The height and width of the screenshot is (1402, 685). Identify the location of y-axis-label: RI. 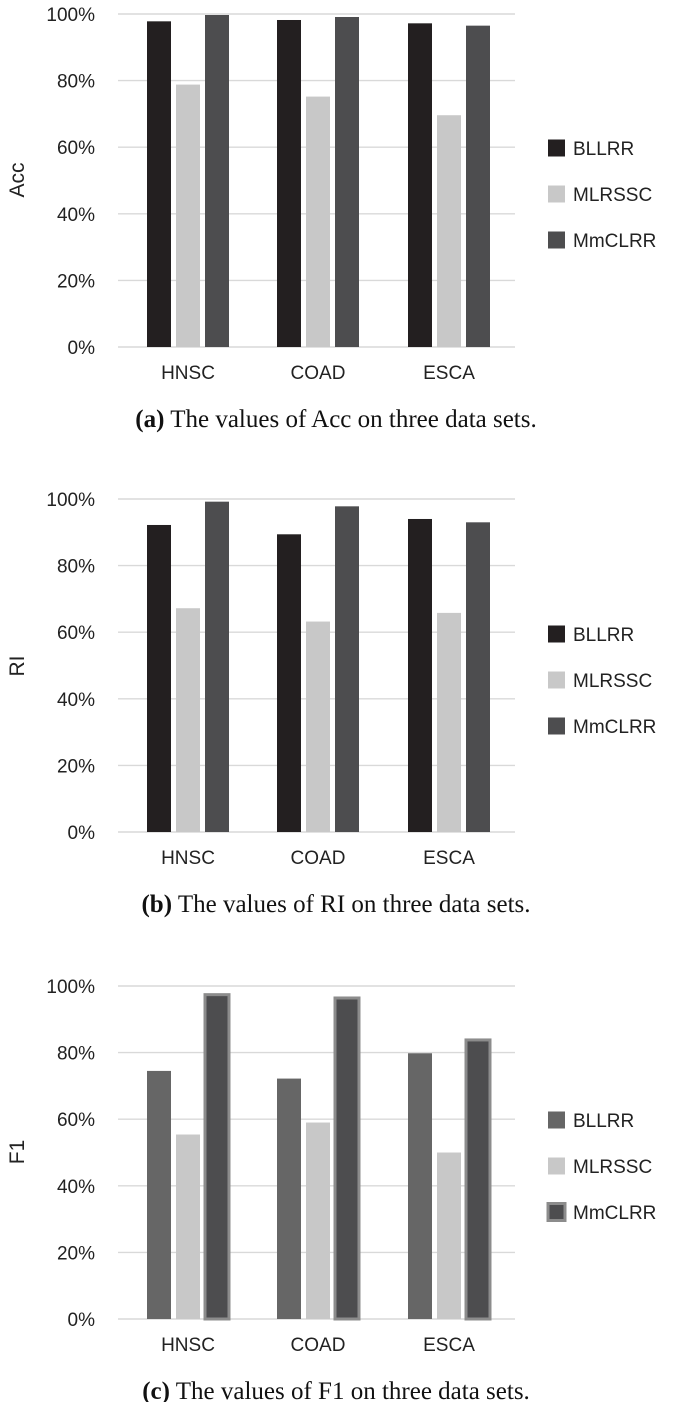
(17, 666).